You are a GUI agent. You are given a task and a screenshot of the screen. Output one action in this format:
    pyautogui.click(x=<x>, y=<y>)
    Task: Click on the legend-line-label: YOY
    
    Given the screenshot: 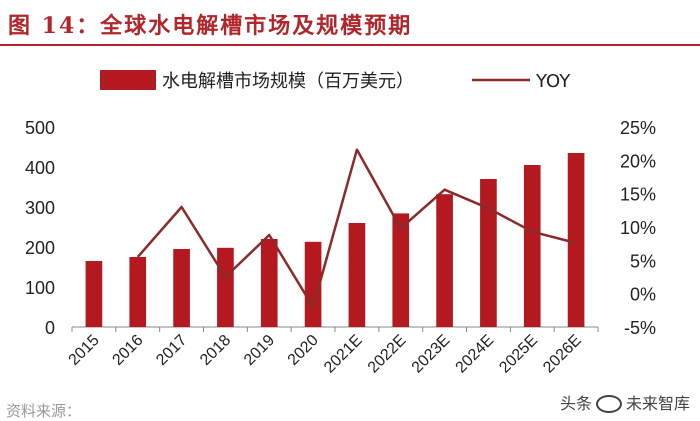 What is the action you would take?
    pyautogui.click(x=553, y=81)
    